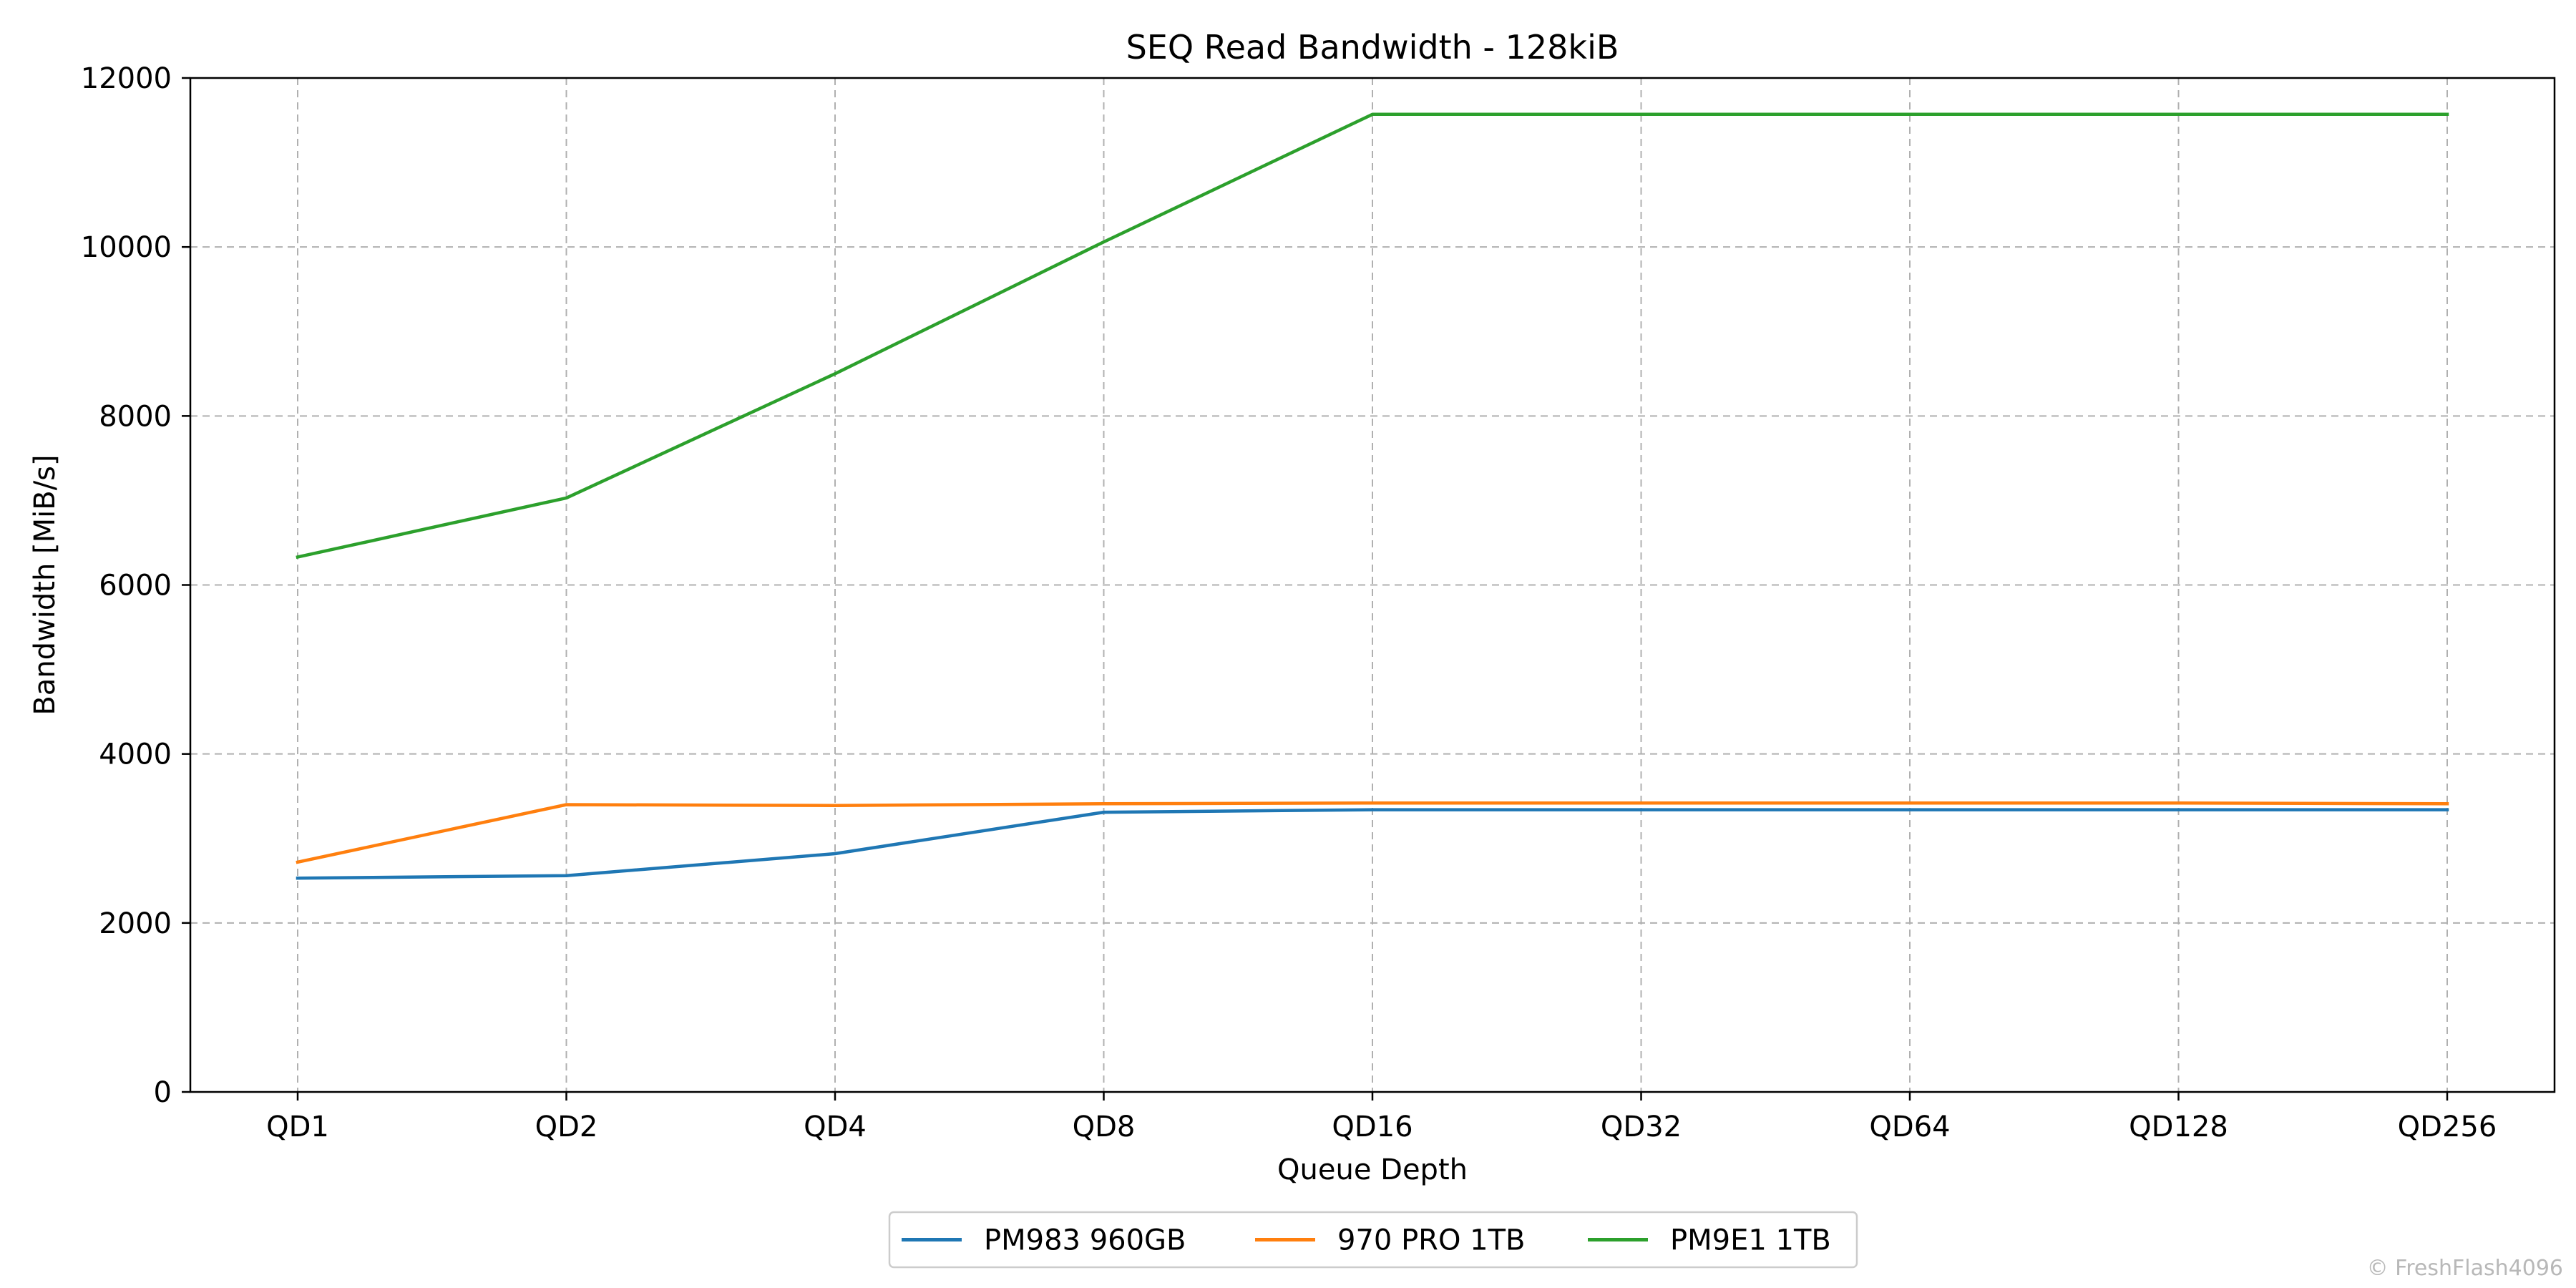 This screenshot has width=2576, height=1288. Describe the element at coordinates (1372, 48) in the screenshot. I see `chart-title: SEQ Read Bandwidth - 128kiB` at that location.